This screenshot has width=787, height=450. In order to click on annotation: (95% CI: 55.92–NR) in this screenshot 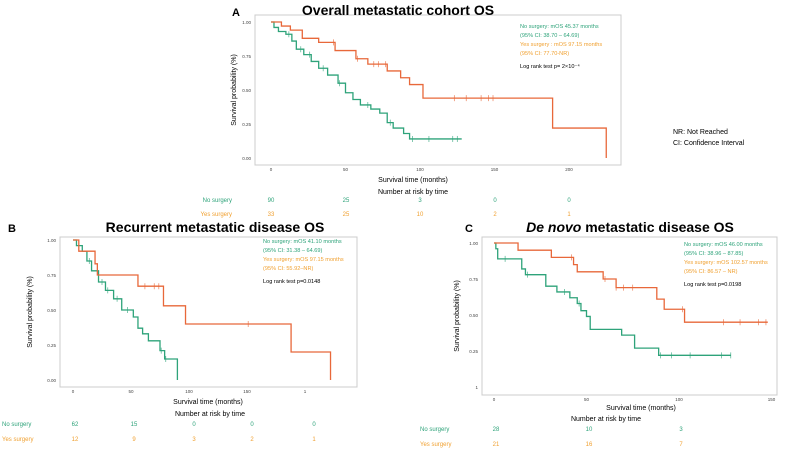, I will do `click(288, 269)`.